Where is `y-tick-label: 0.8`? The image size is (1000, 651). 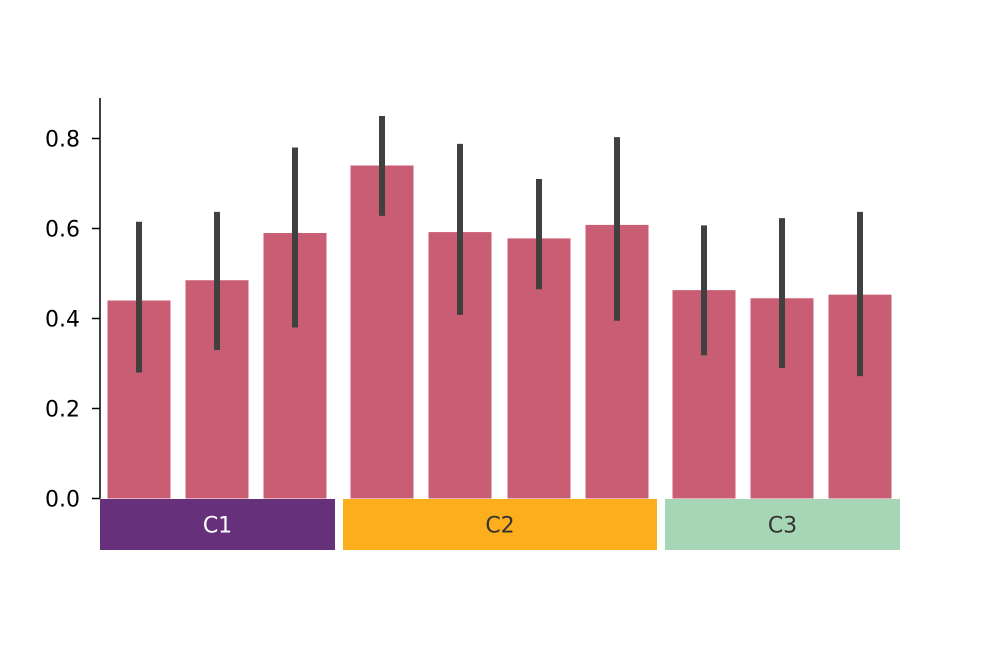 y-tick-label: 0.8 is located at coordinates (62, 140).